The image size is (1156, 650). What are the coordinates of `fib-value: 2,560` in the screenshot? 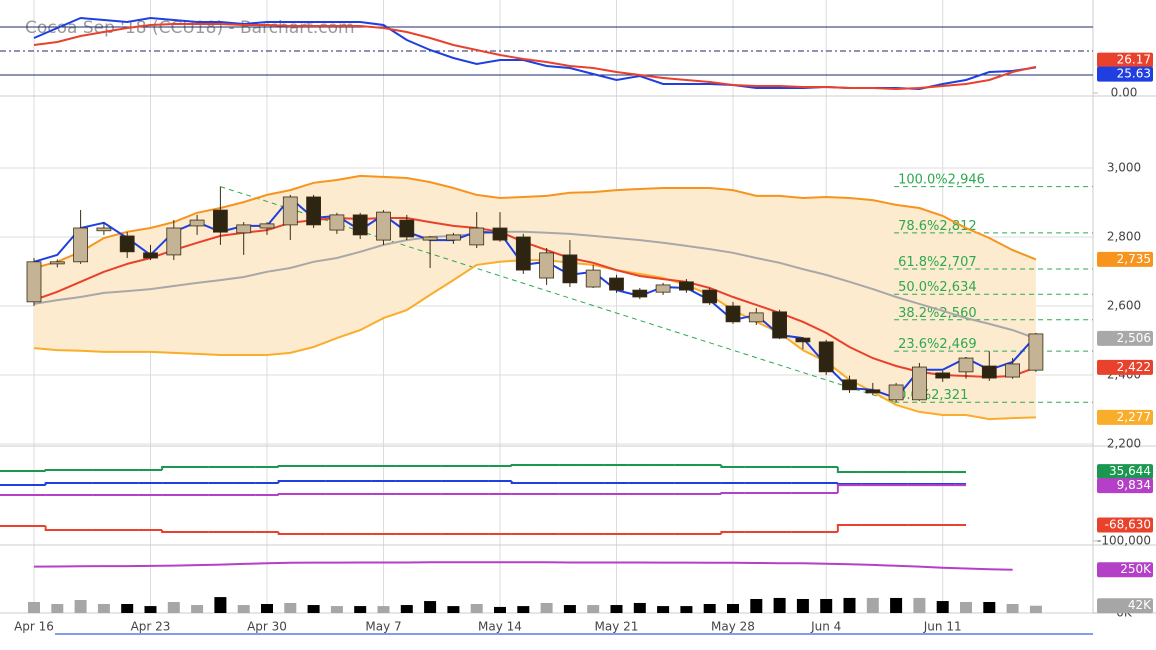 It's located at (957, 313).